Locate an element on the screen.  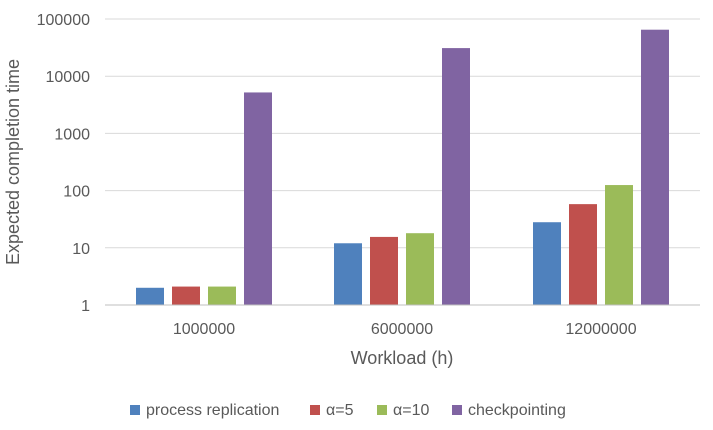
legend-item: process replication is located at coordinates (204, 410).